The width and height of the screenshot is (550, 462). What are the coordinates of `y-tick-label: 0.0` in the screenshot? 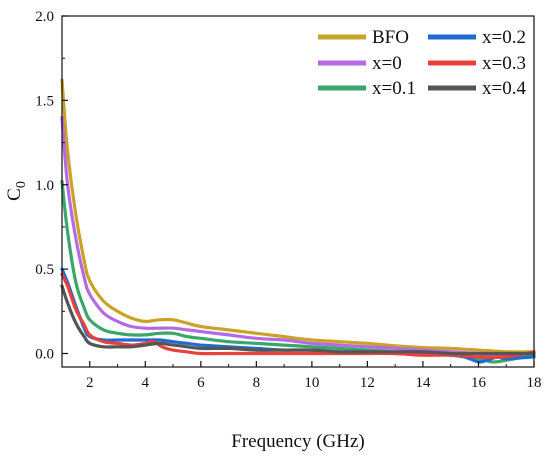 It's located at (44, 355).